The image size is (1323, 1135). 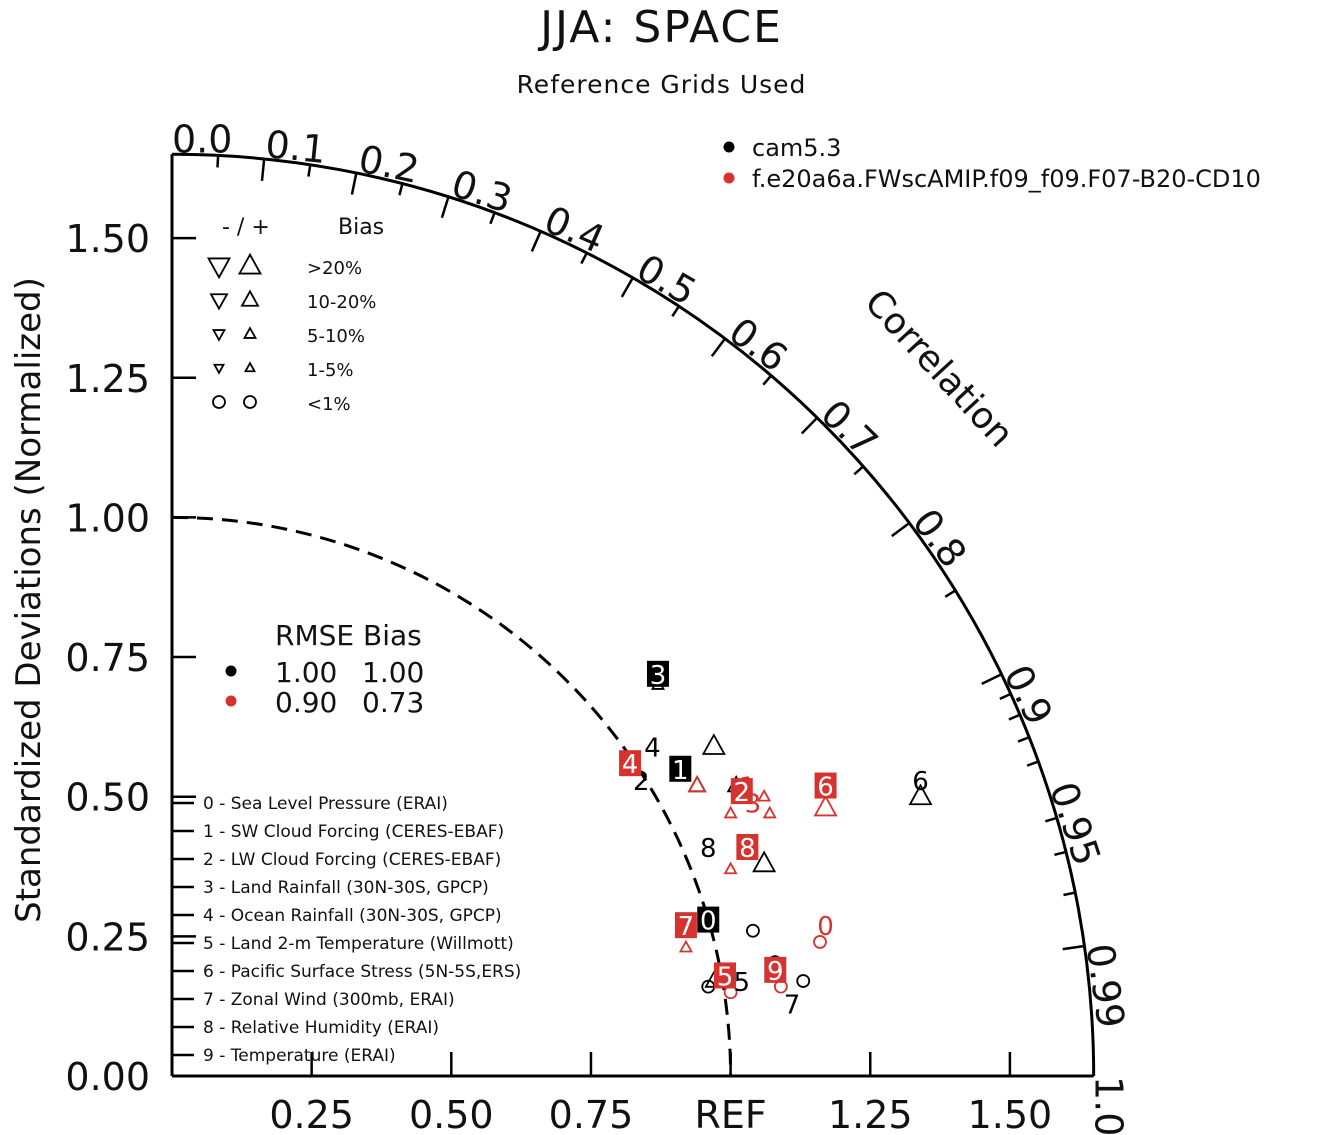 I want to click on correlation-label-group: 0.0, so click(x=202, y=139).